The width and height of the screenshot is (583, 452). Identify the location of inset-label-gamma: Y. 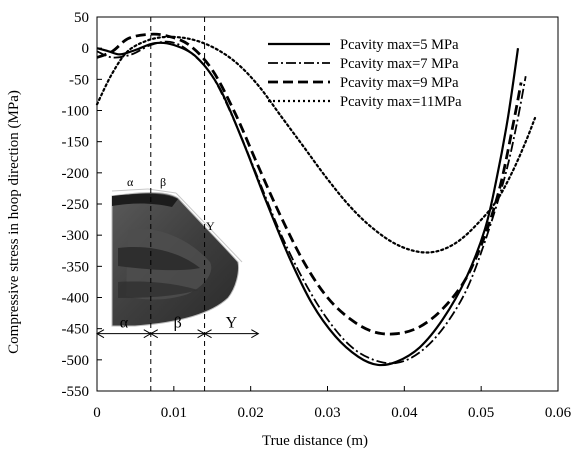
(210, 226).